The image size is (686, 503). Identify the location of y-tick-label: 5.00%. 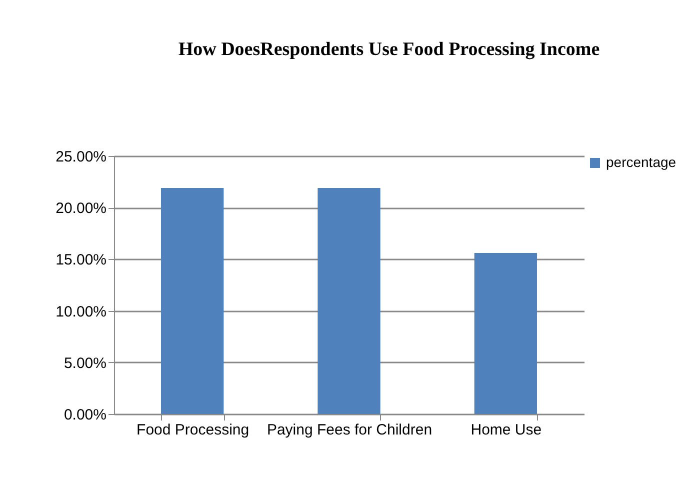
(85, 363).